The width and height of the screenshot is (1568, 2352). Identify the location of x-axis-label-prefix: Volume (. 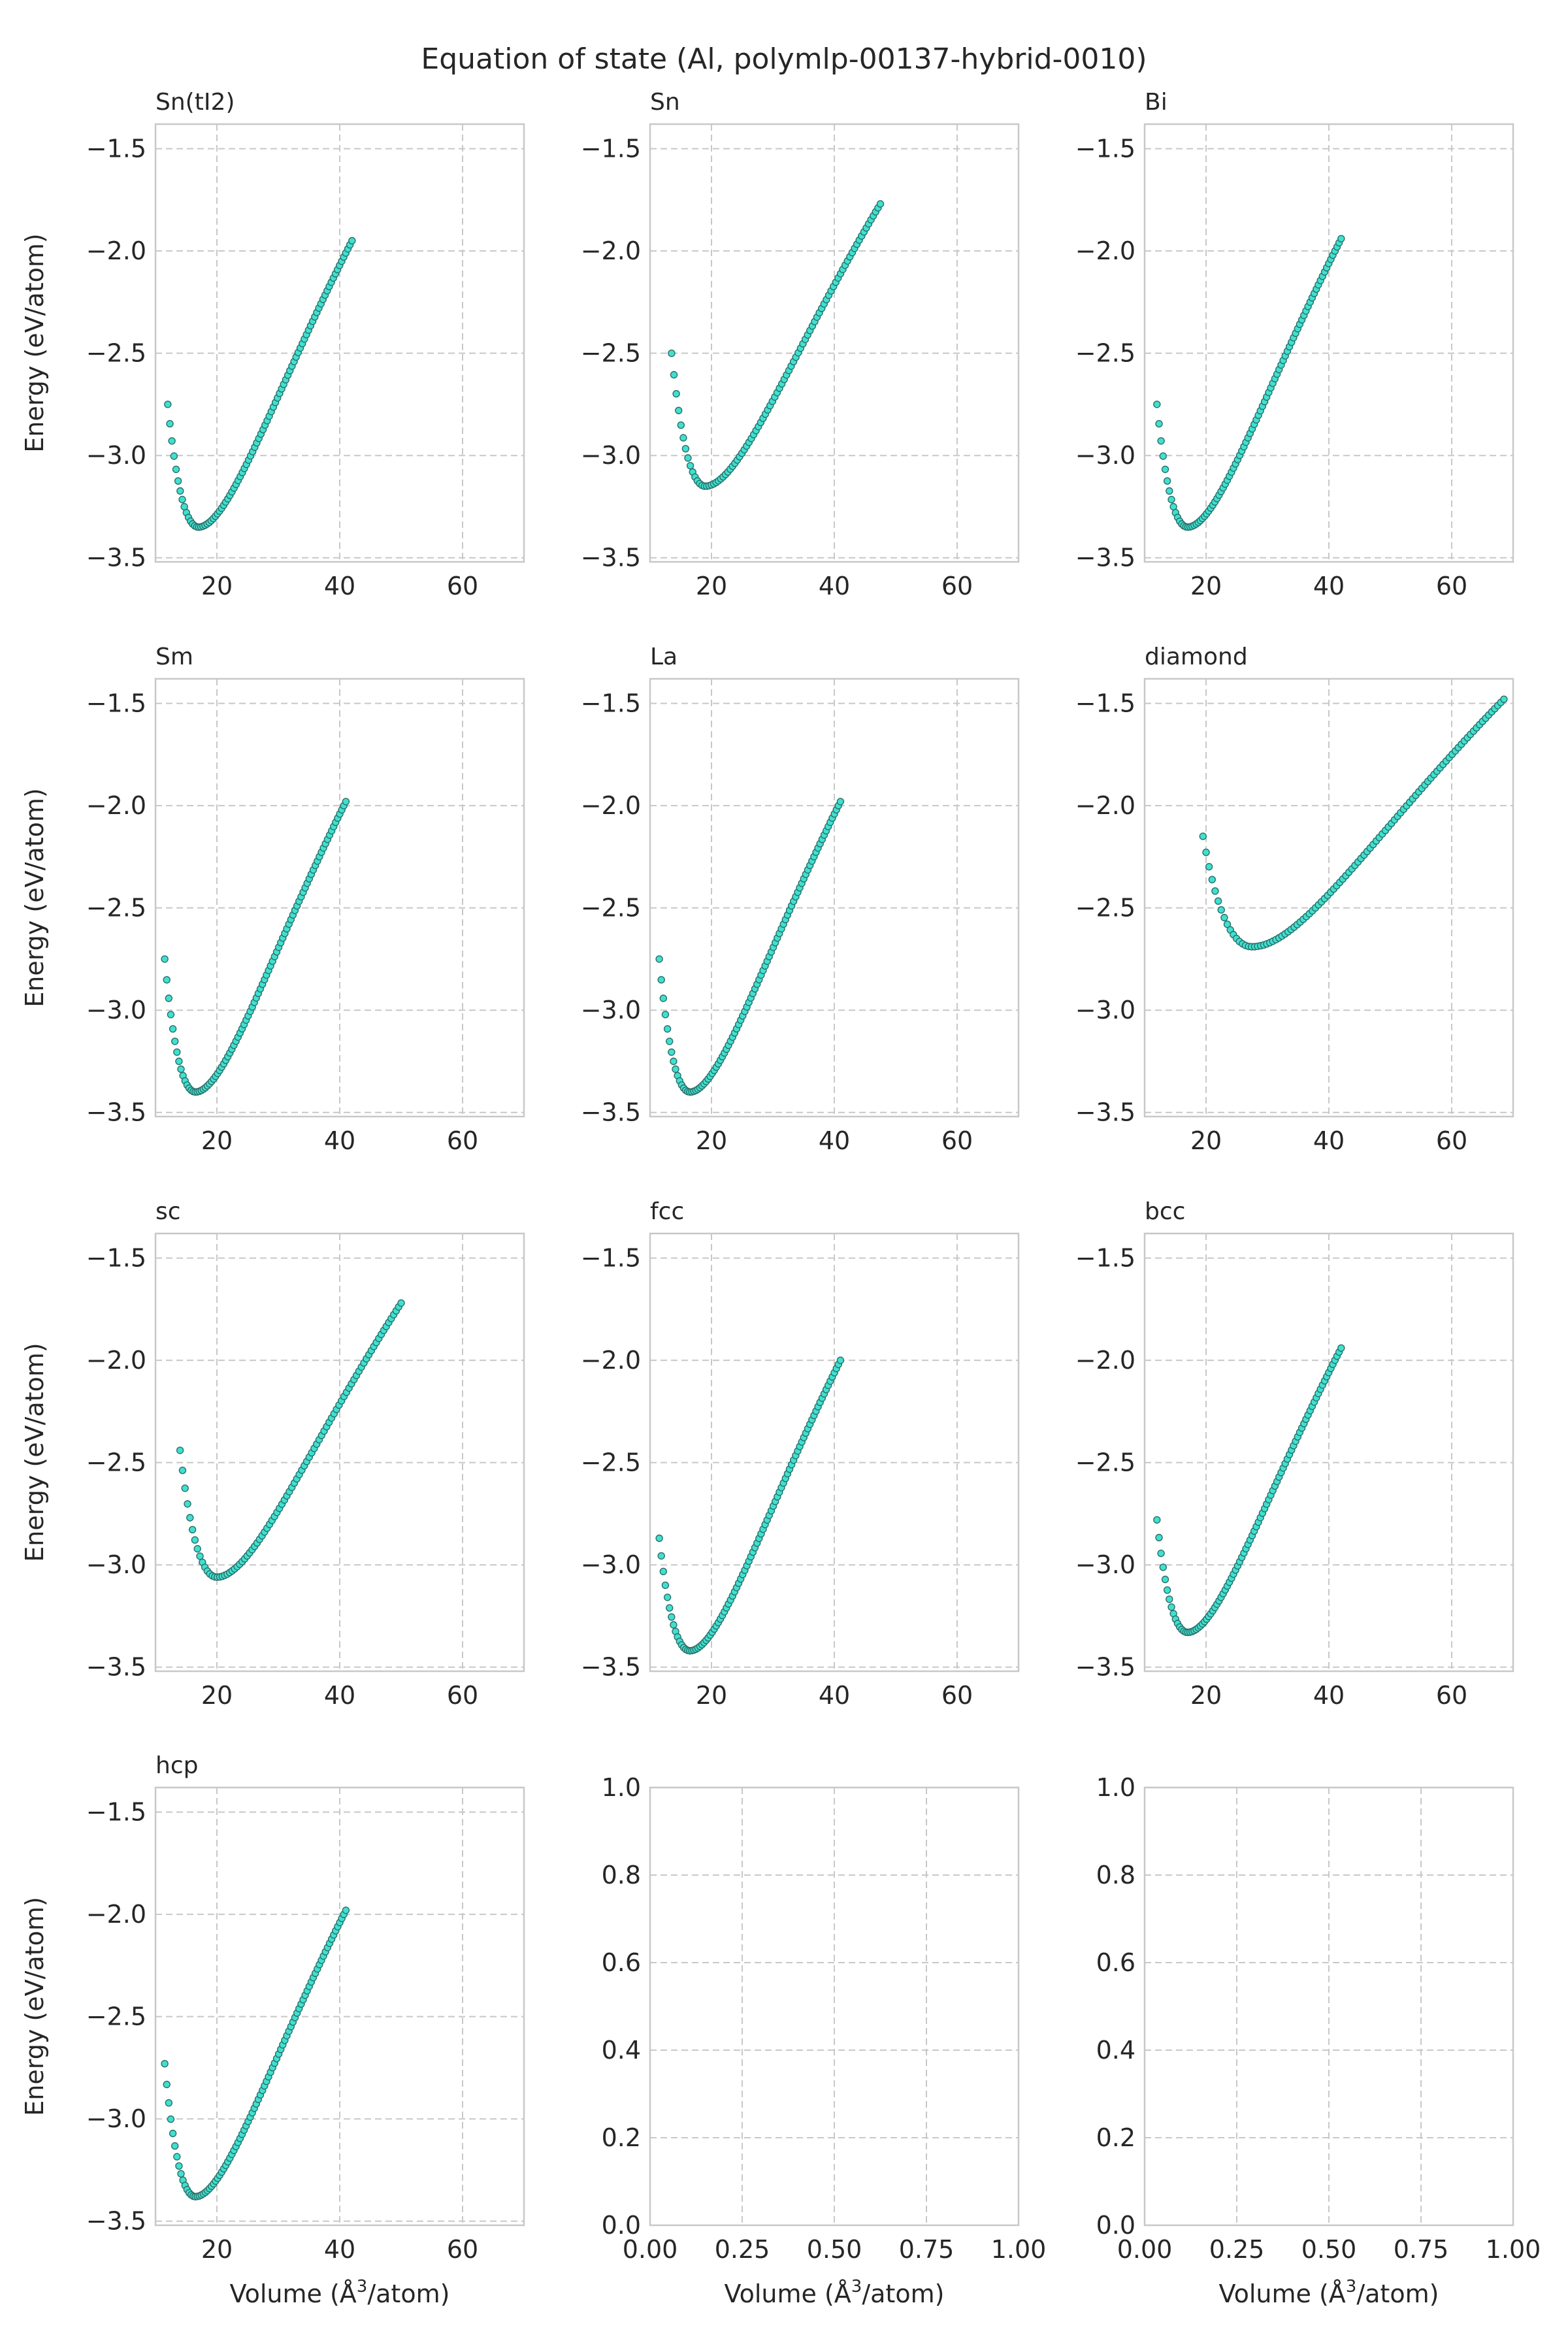
(779, 2293).